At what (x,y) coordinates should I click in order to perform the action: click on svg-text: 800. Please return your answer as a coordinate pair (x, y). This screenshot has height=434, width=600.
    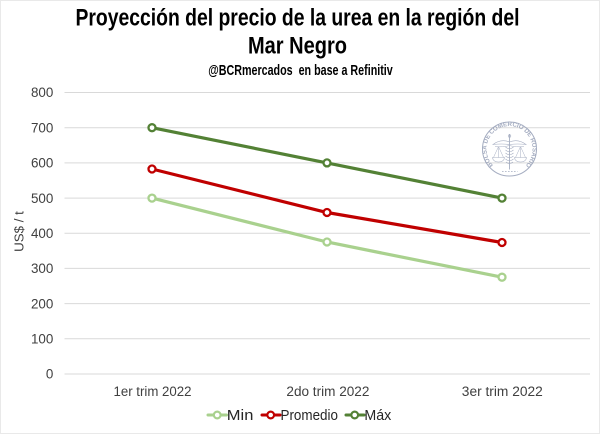
    Looking at the image, I should click on (42, 92).